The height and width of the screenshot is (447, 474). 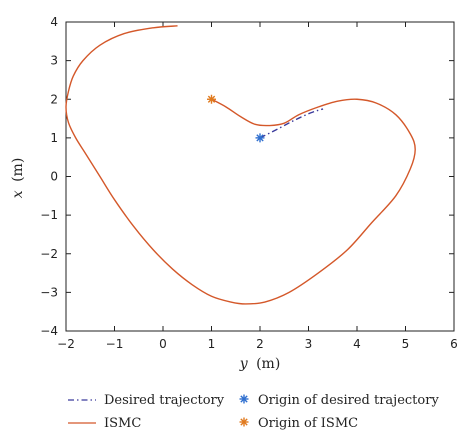 What do you see at coordinates (308, 423) in the screenshot?
I see `legend-label-ismc-origin: Origin of ISMC` at bounding box center [308, 423].